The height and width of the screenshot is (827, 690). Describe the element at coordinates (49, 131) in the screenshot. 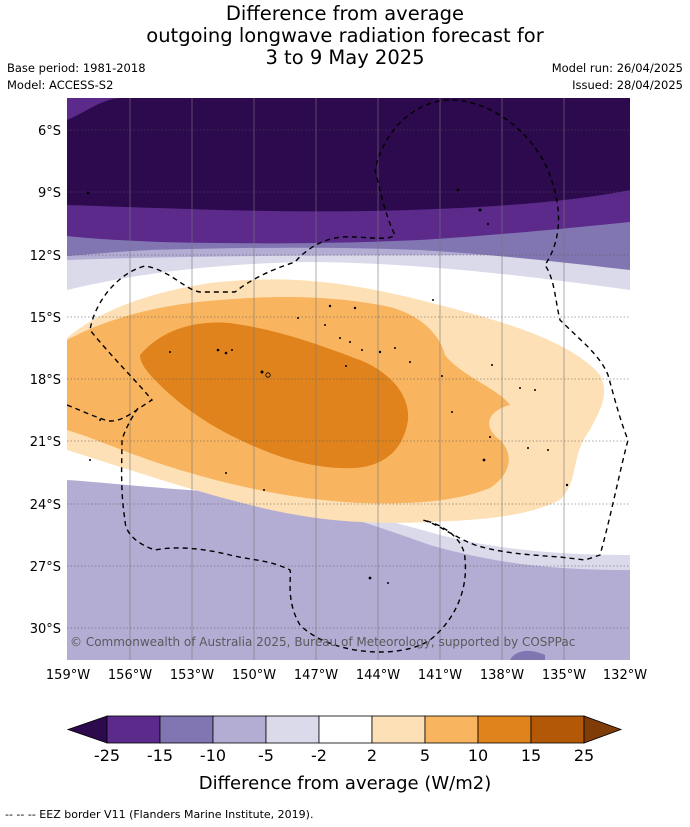

I see `lat-label-6s: 6°S` at that location.